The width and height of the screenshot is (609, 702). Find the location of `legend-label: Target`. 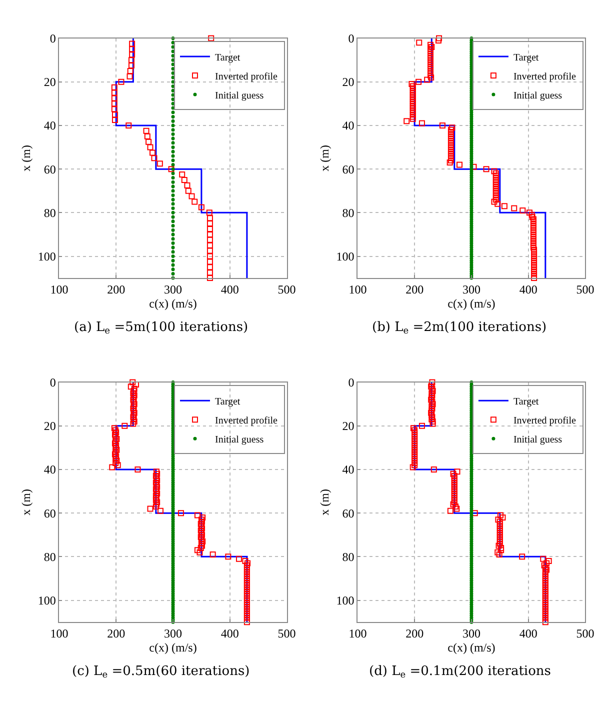

legend-label: Target is located at coordinates (227, 58).